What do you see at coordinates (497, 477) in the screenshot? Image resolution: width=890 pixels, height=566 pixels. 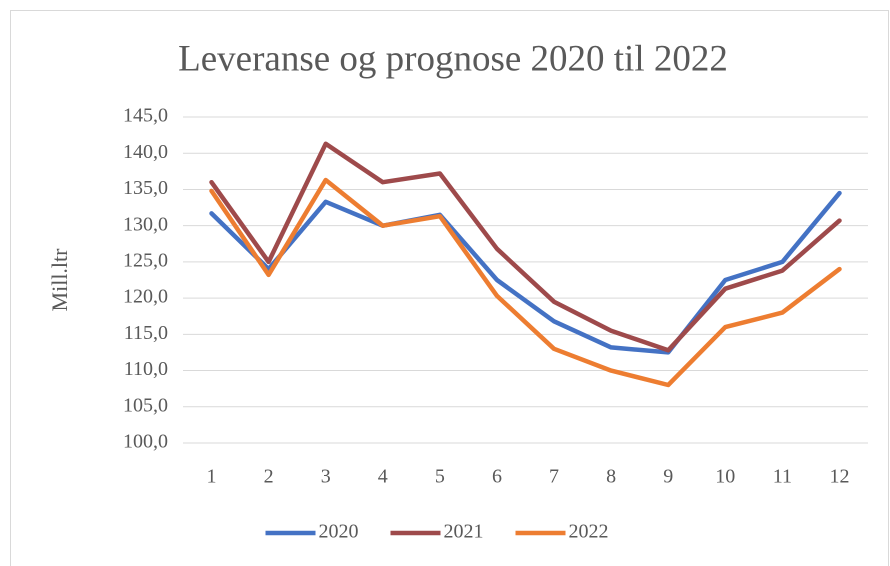 I see `x-tick-label: 6` at bounding box center [497, 477].